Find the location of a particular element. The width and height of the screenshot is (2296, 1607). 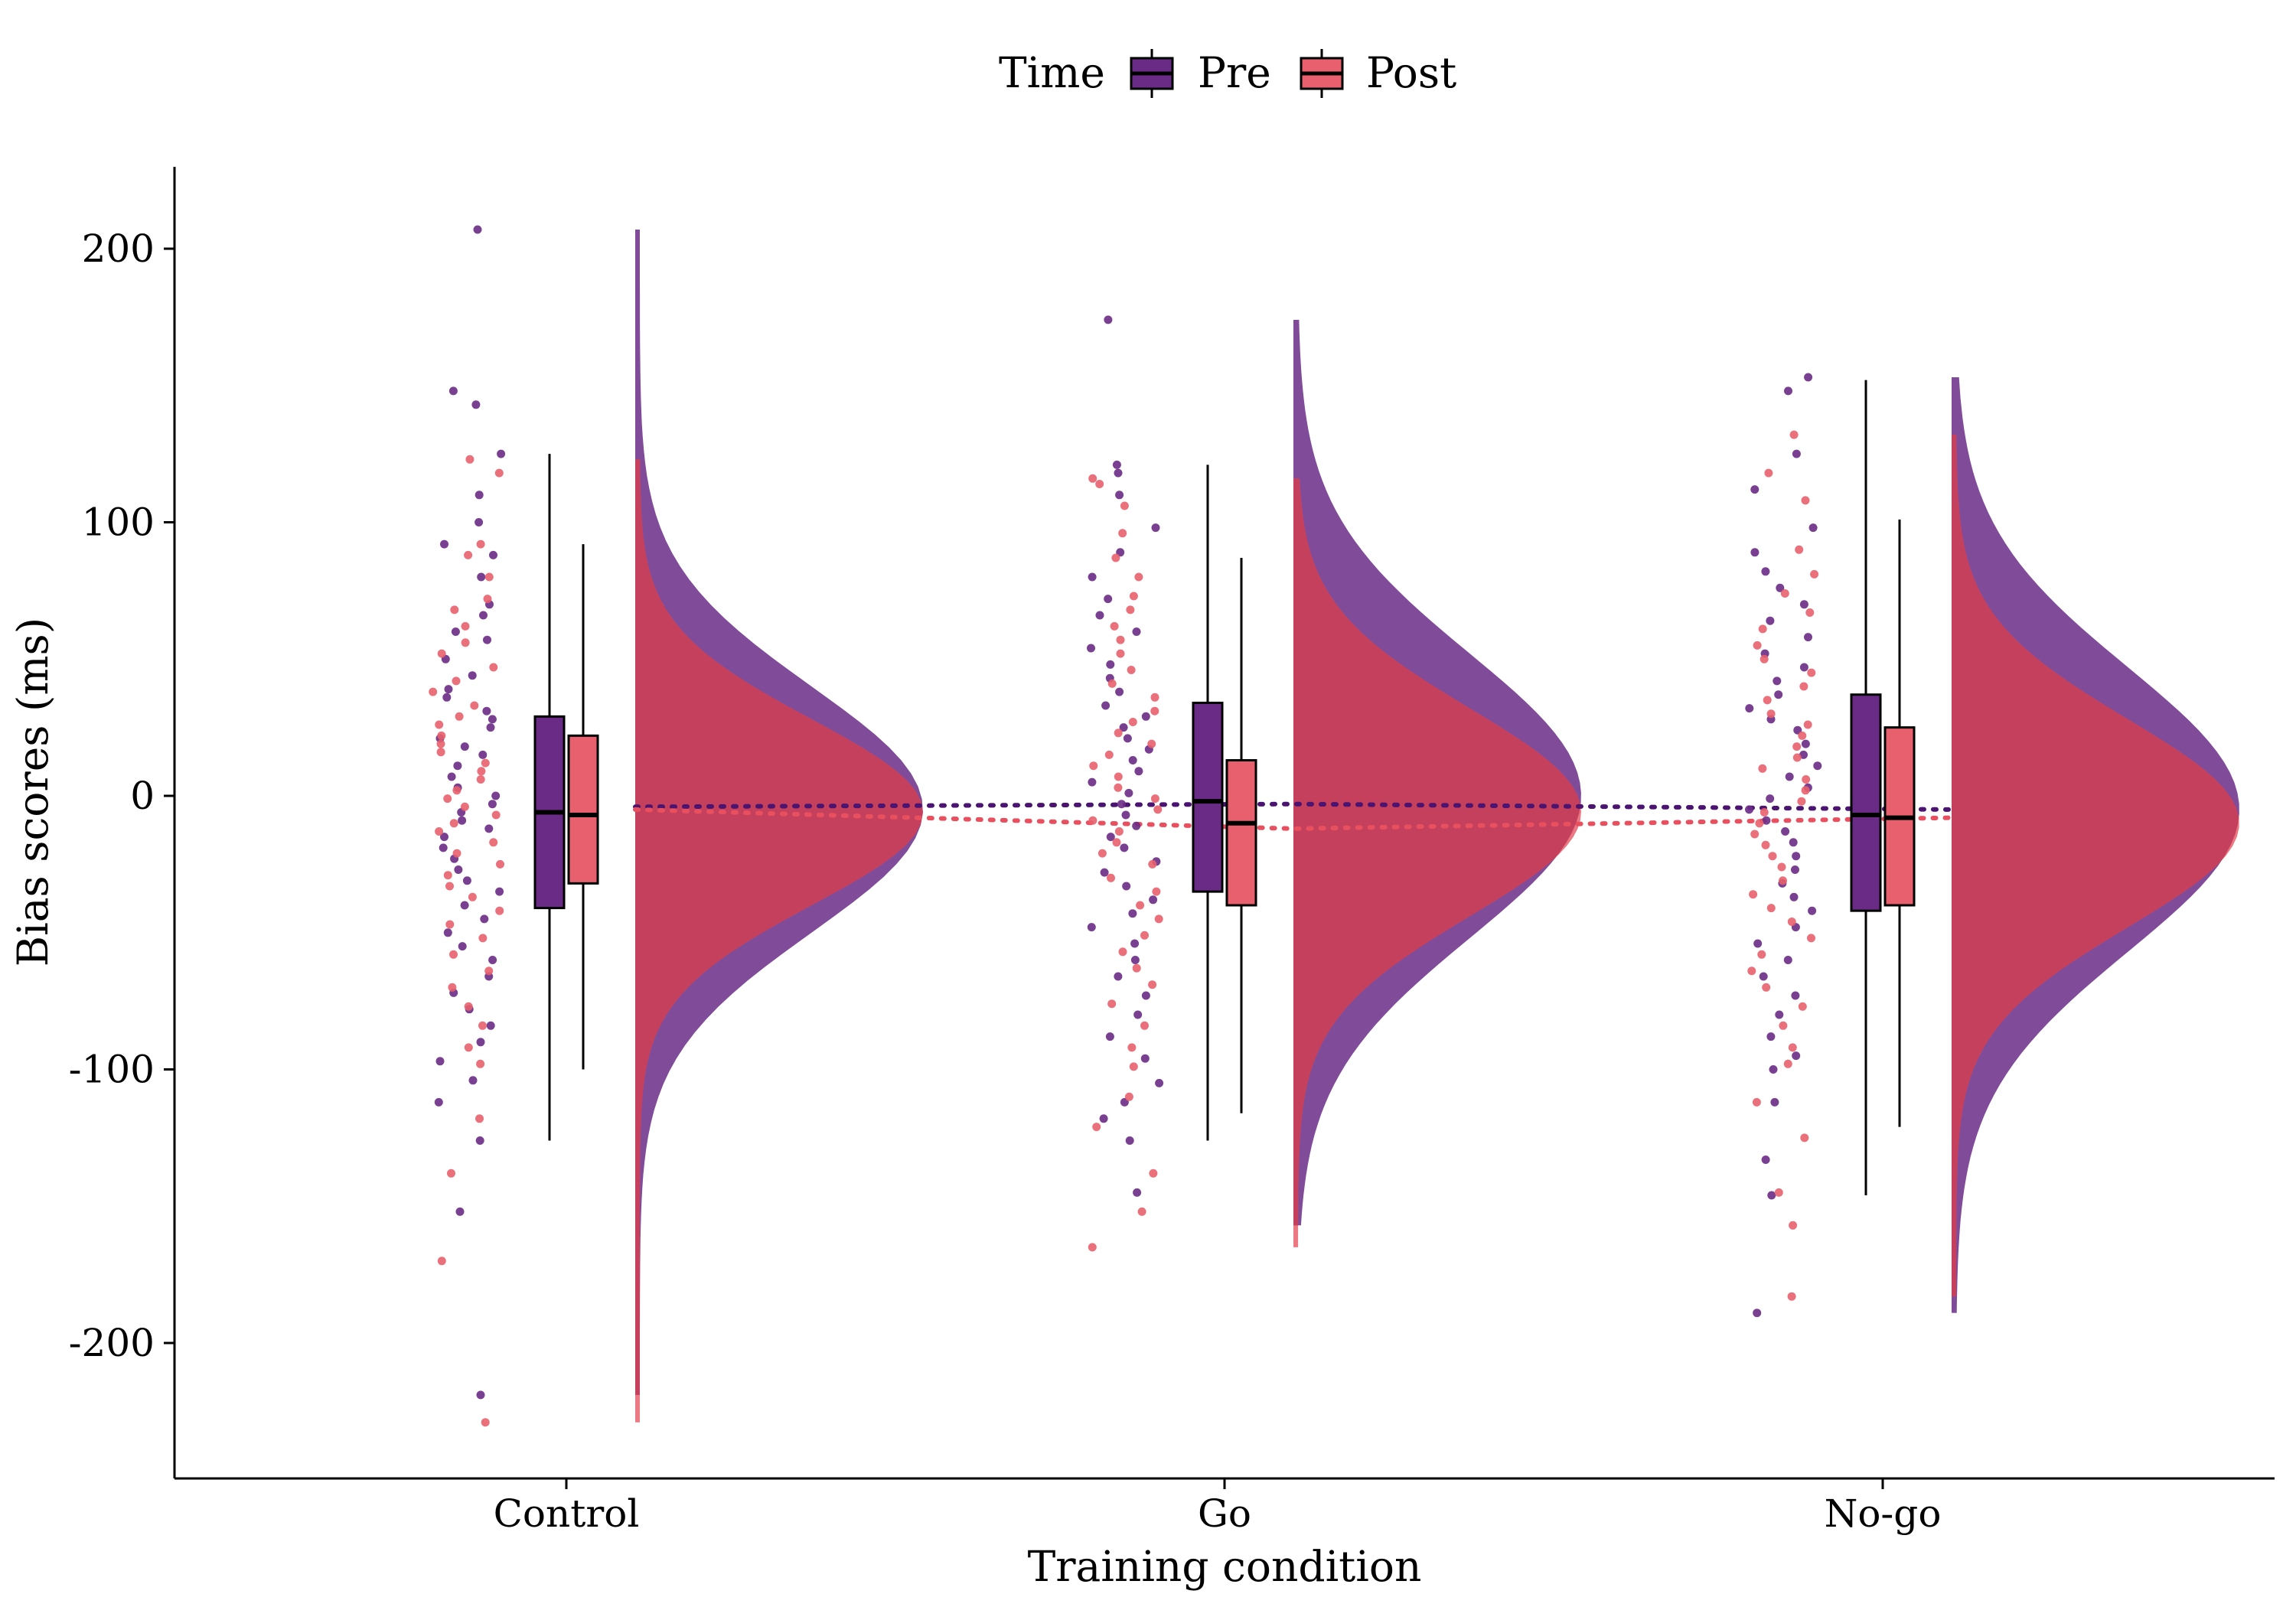

y-tick-label: 200 is located at coordinates (118, 249).